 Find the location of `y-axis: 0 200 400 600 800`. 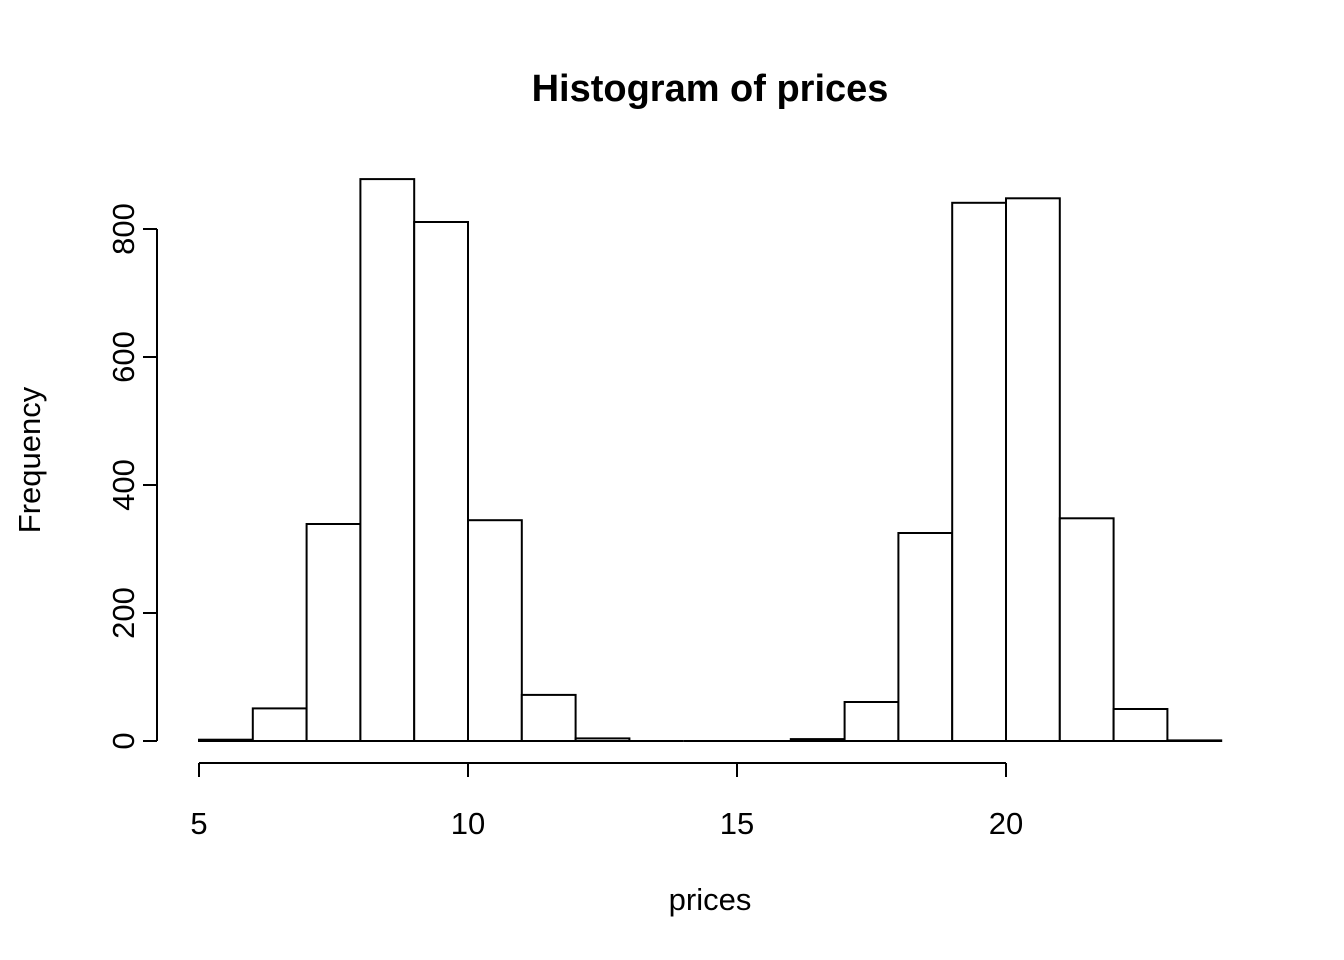

y-axis: 0 200 400 600 800 is located at coordinates (132, 476).